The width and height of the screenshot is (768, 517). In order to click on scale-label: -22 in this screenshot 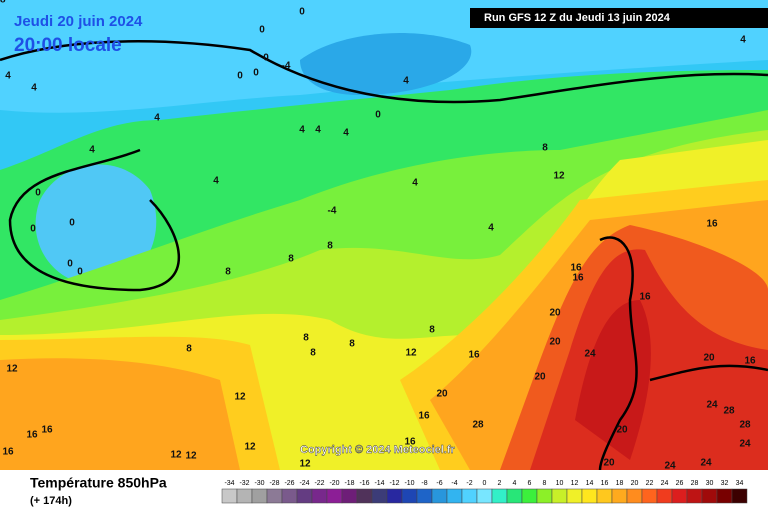, I will do `click(319, 483)`.